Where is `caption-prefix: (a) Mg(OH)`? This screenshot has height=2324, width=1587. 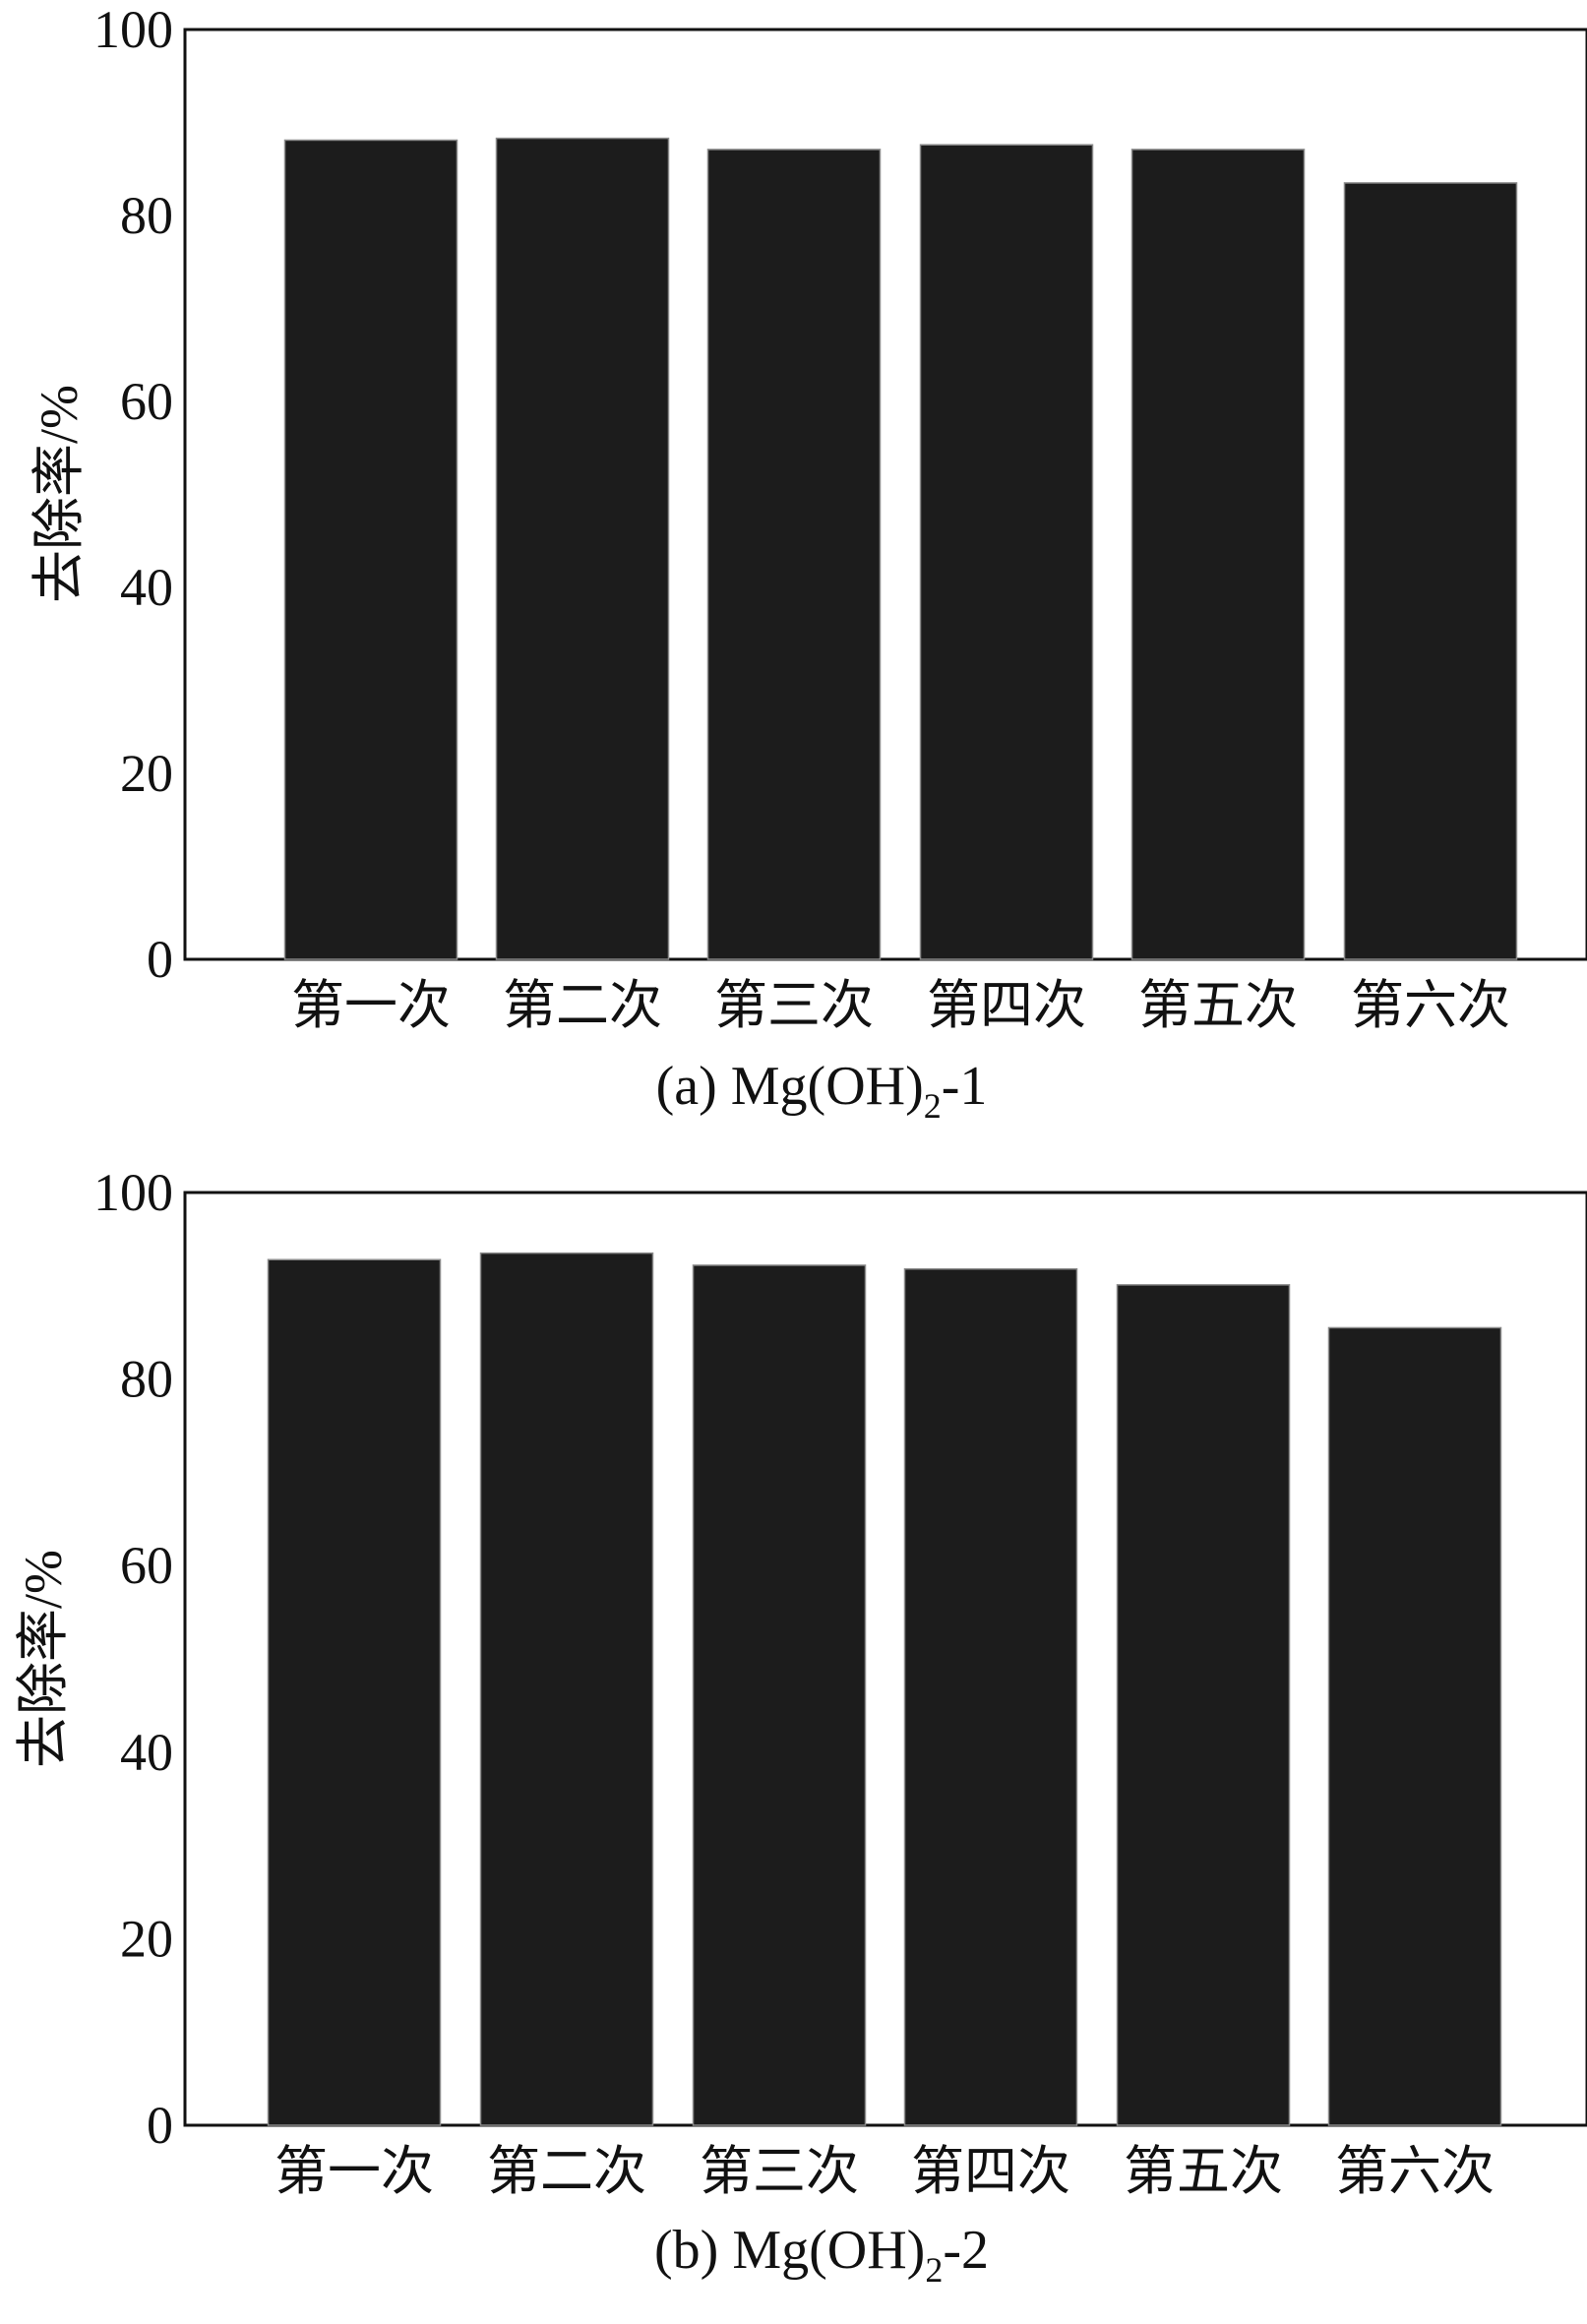
caption-prefix: (a) Mg(OH) is located at coordinates (790, 1086).